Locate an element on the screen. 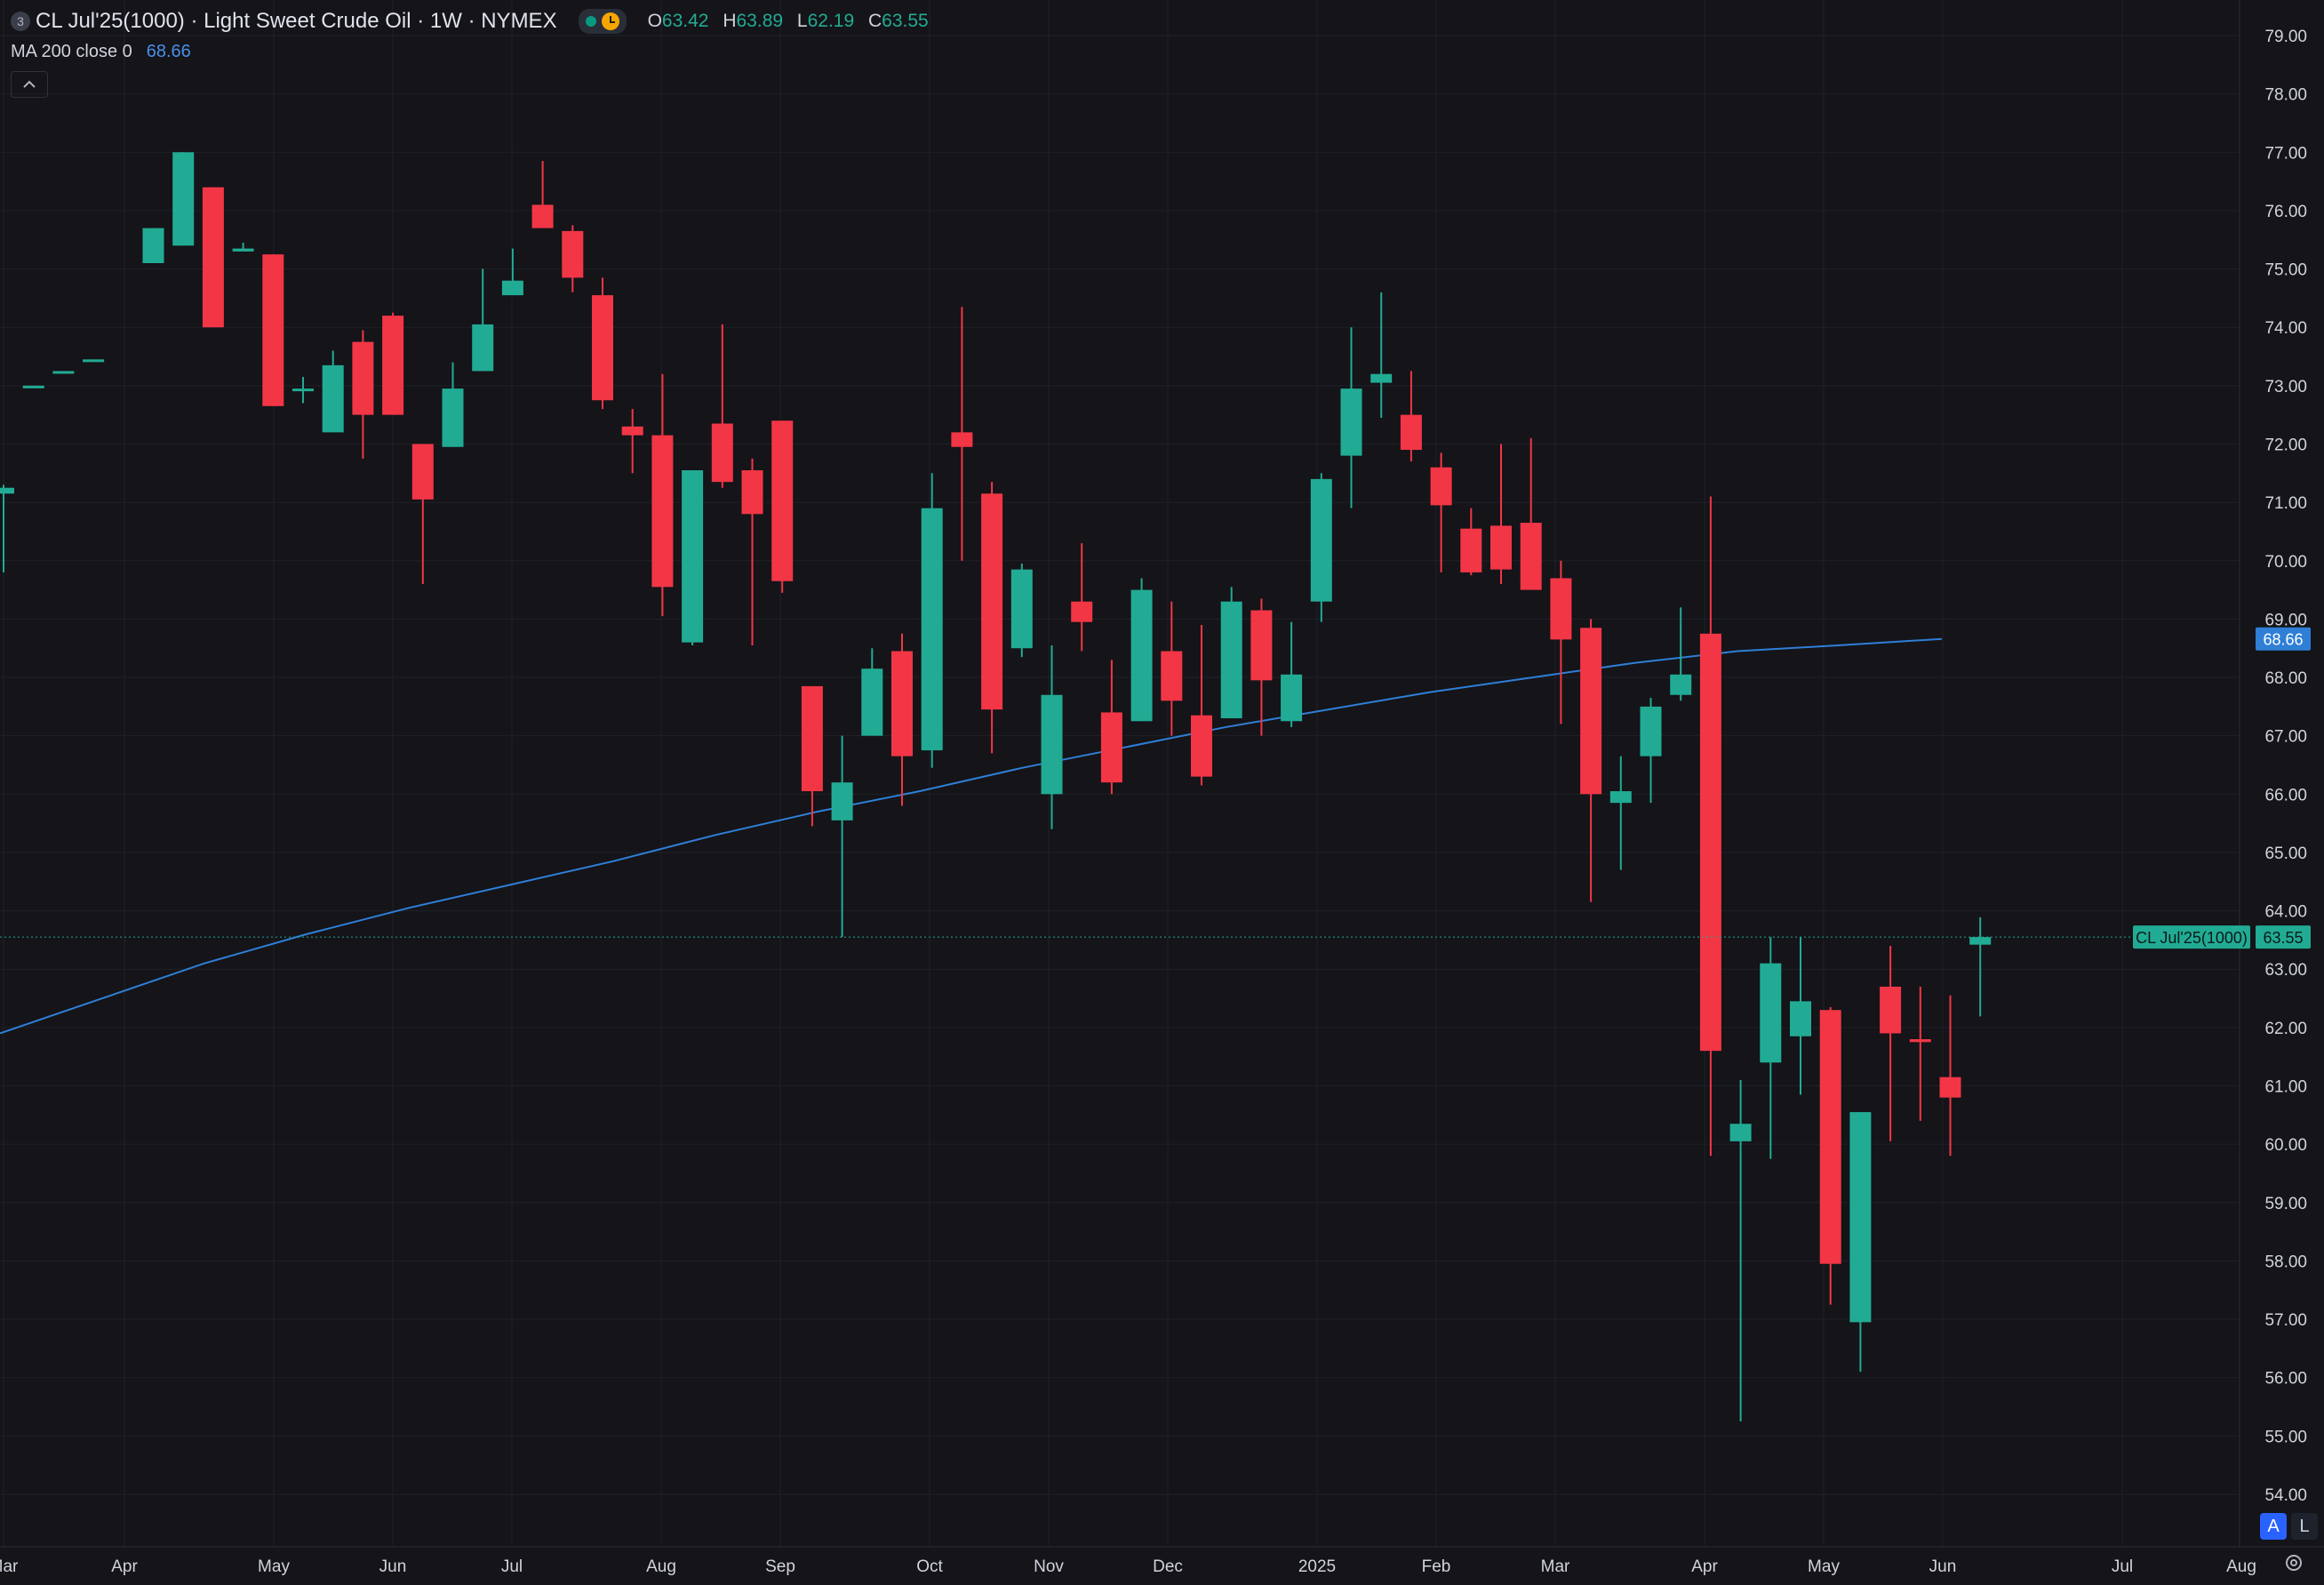 The image size is (2324, 1585). price-tick-label: 72.00 is located at coordinates (2285, 445).